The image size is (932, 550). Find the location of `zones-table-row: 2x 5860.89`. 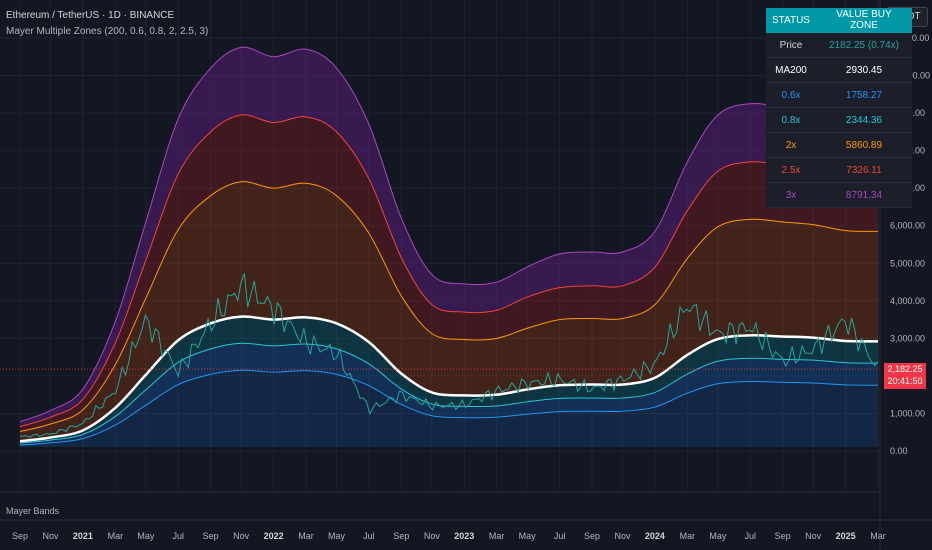

zones-table-row: 2x 5860.89 is located at coordinates (839, 145).